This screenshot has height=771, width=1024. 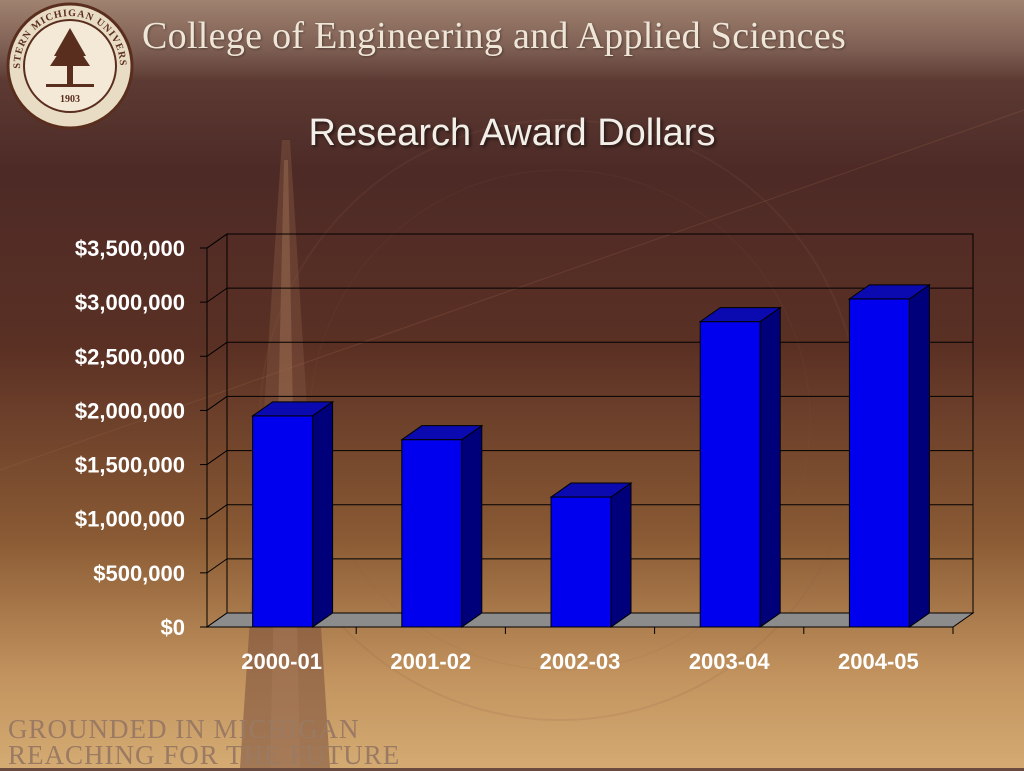 What do you see at coordinates (430, 661) in the screenshot?
I see `x-tick-label: 2001-02` at bounding box center [430, 661].